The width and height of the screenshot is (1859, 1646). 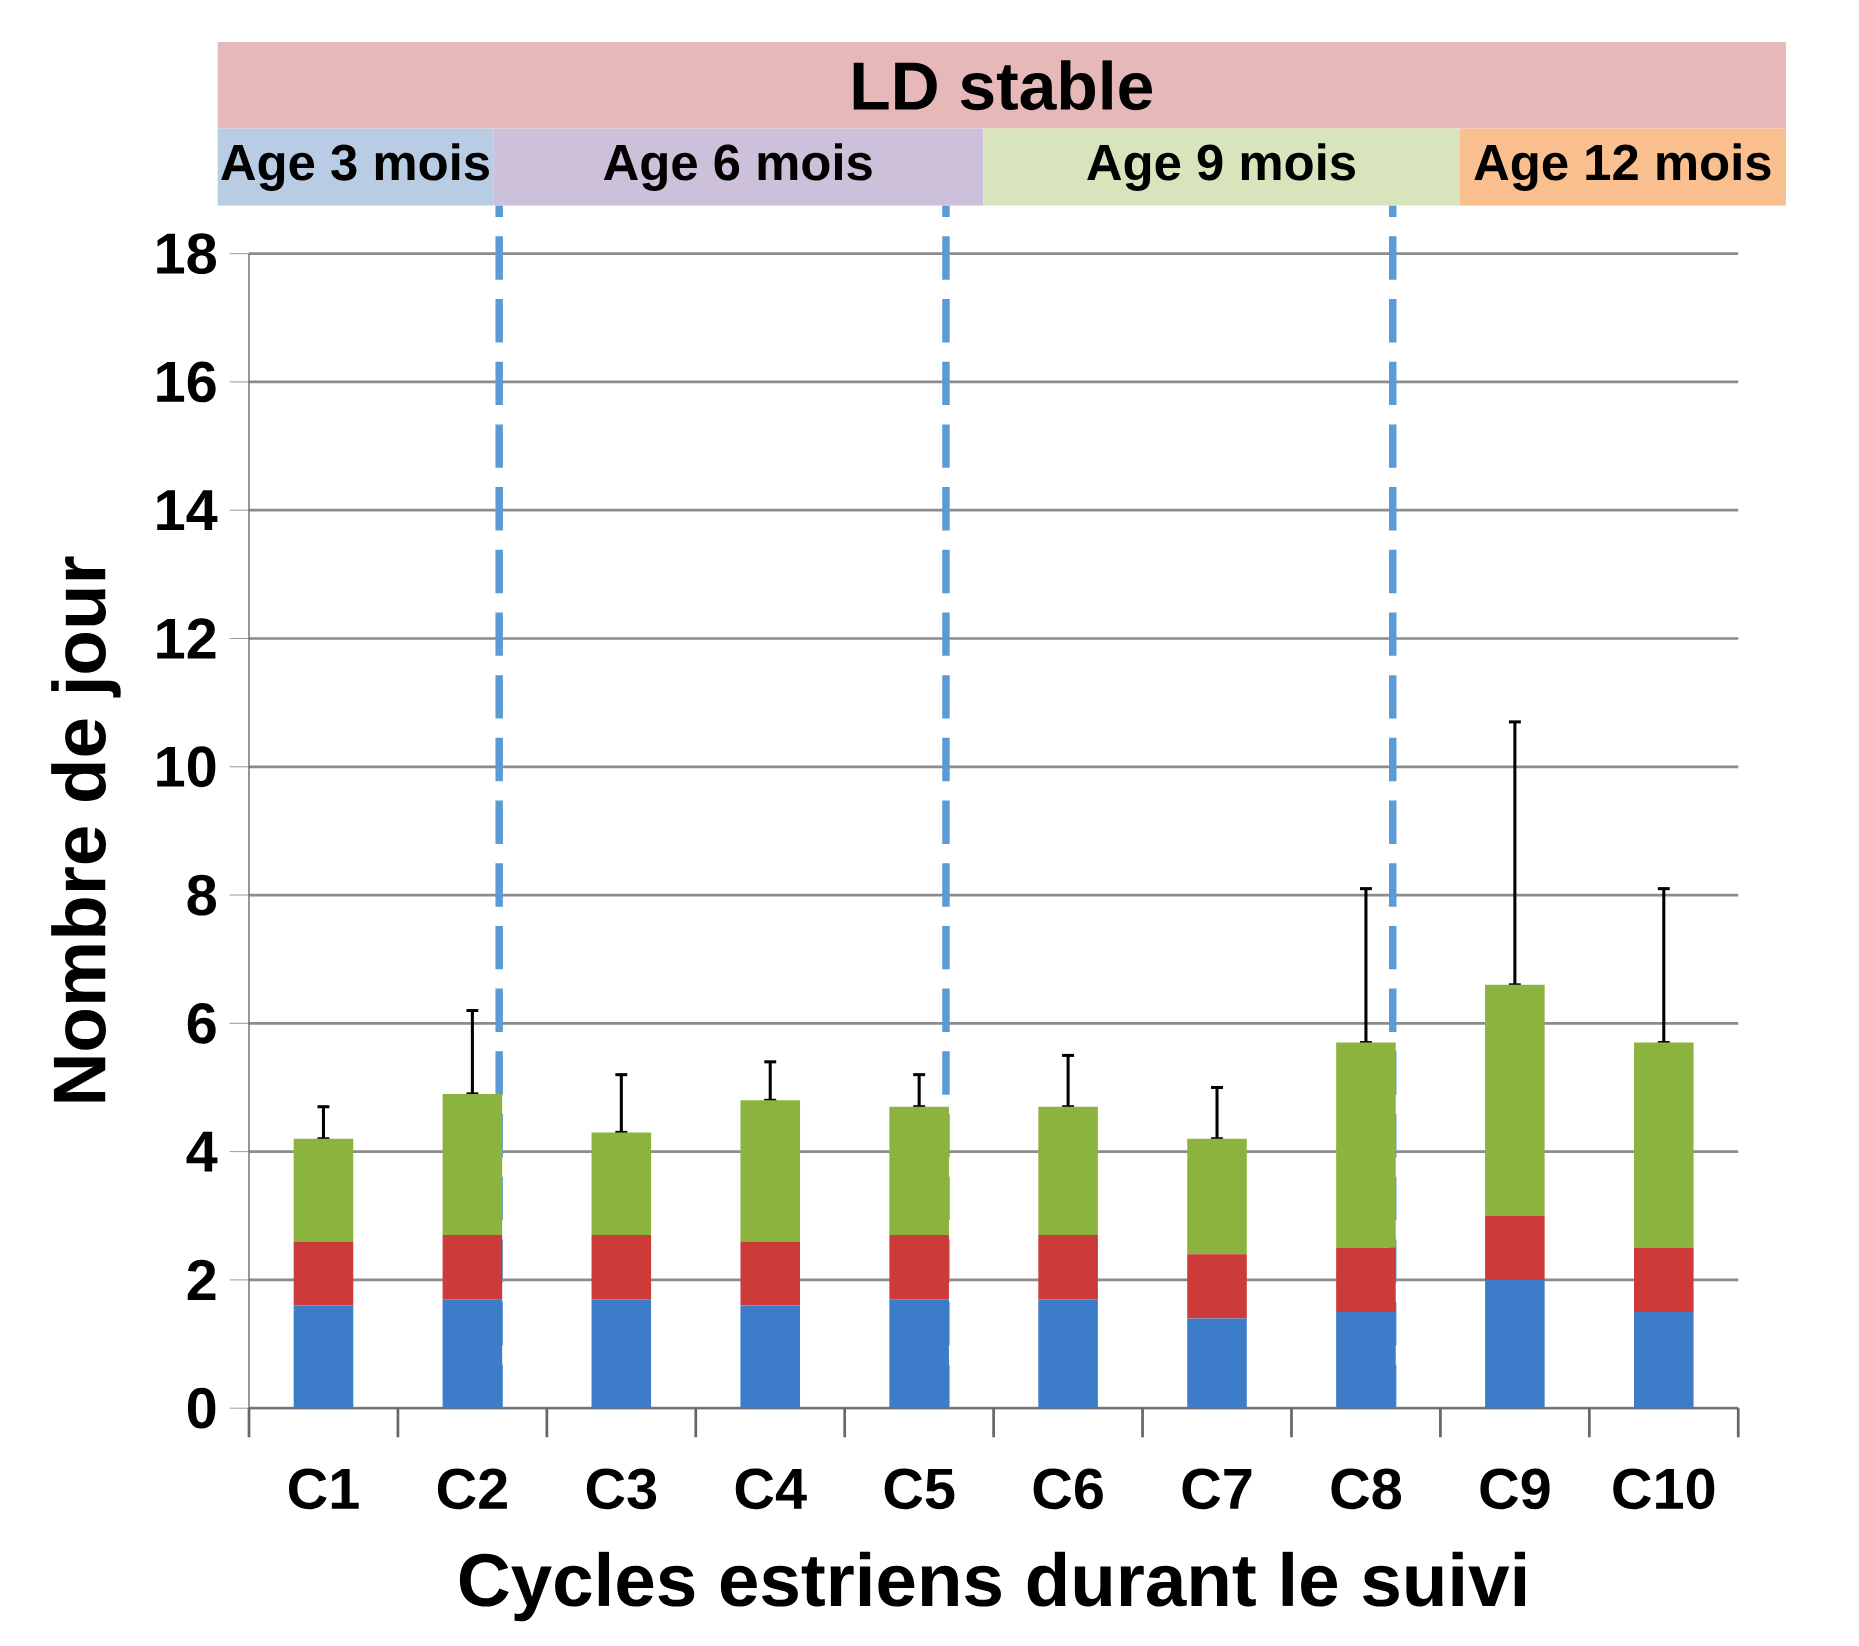 What do you see at coordinates (1221, 167) in the screenshot?
I see `text: Age 9 mois` at bounding box center [1221, 167].